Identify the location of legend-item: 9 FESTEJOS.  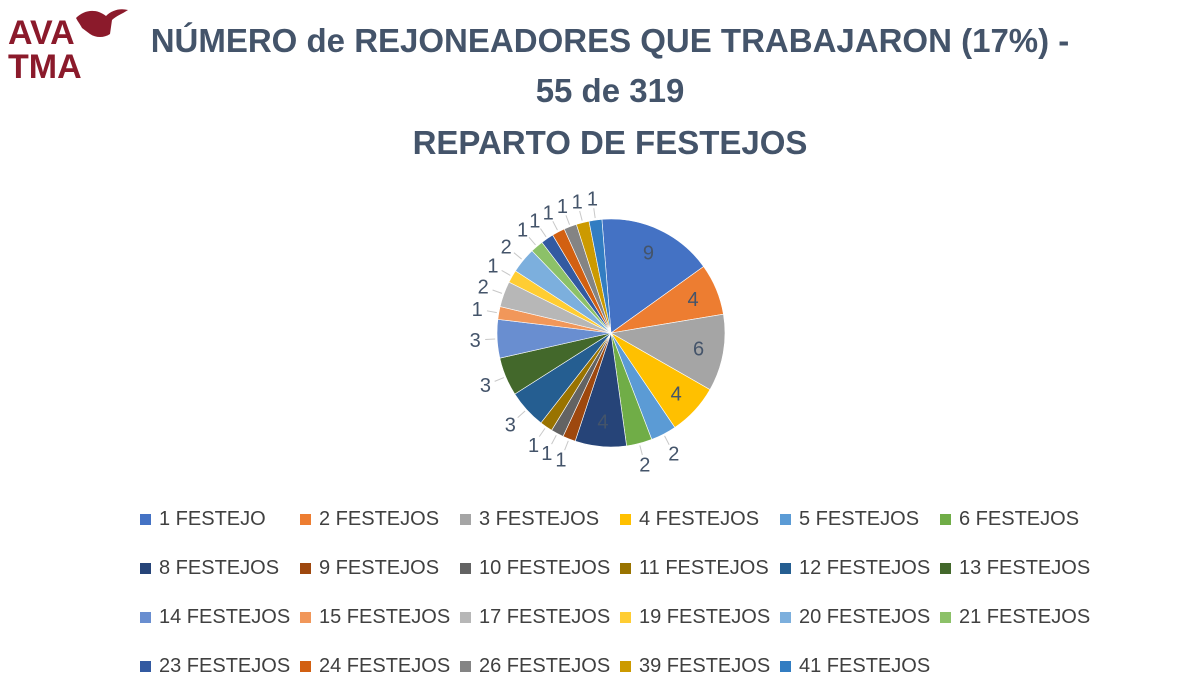
(380, 568).